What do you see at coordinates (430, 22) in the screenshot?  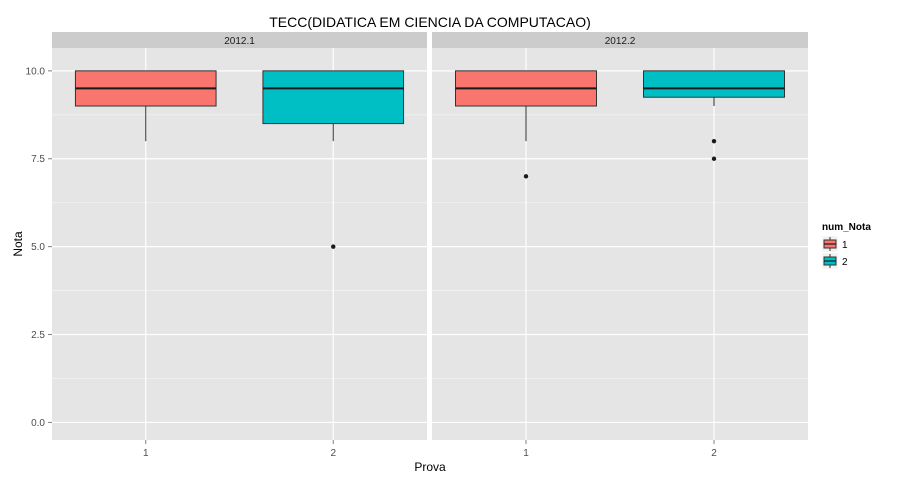 I see `chart-title: TECC(DIDATICA EM CIENCIA DA COMPUTACAO)` at bounding box center [430, 22].